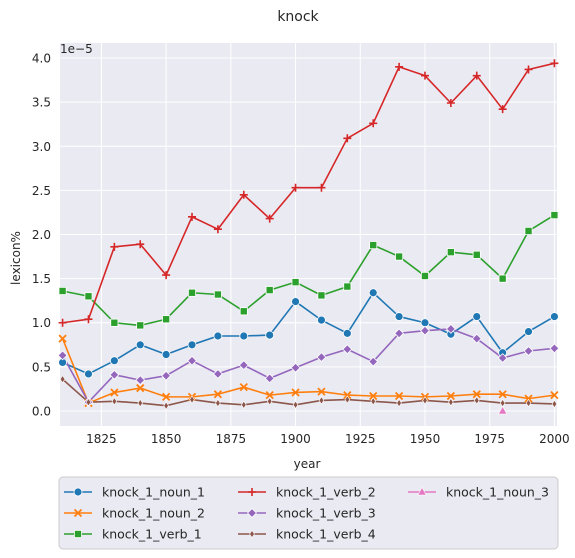  I want to click on x-tick-label: 1875, so click(231, 439).